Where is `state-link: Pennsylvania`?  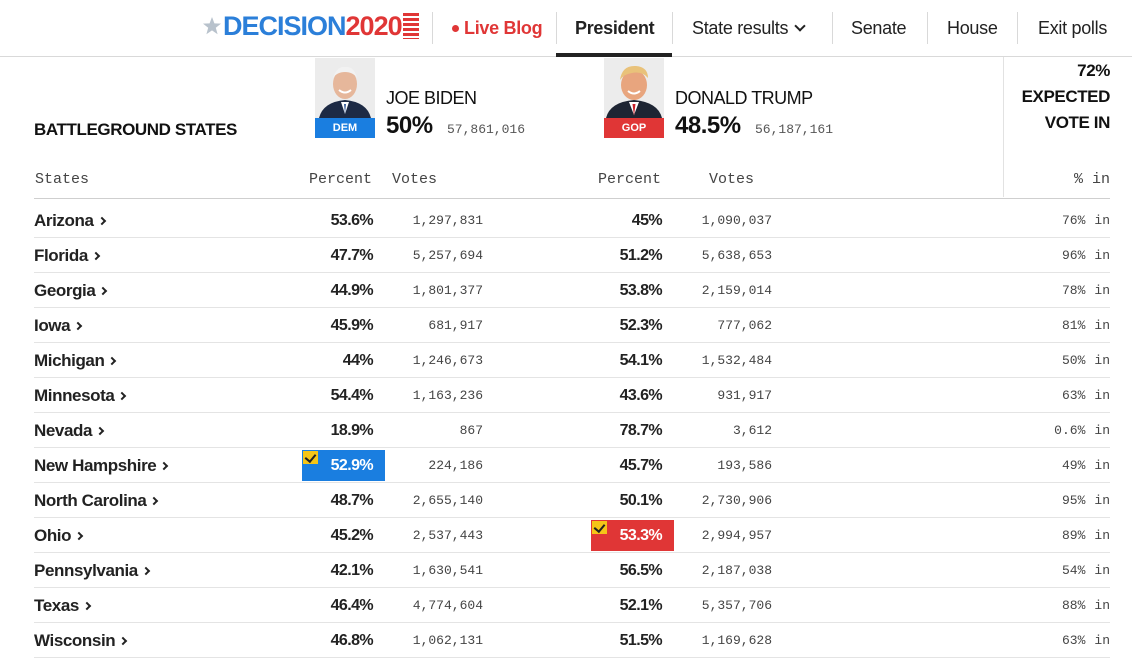
state-link: Pennsylvania is located at coordinates (92, 570).